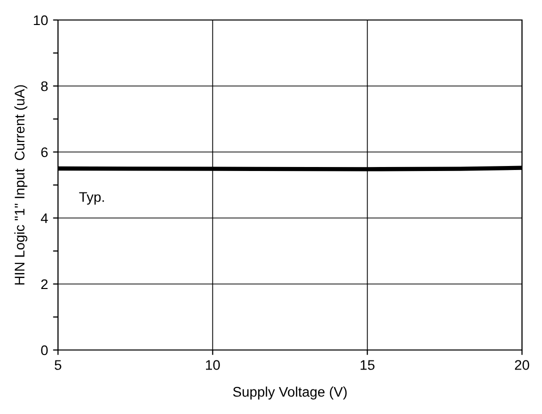  I want to click on x-tick-label: 15, so click(367, 365).